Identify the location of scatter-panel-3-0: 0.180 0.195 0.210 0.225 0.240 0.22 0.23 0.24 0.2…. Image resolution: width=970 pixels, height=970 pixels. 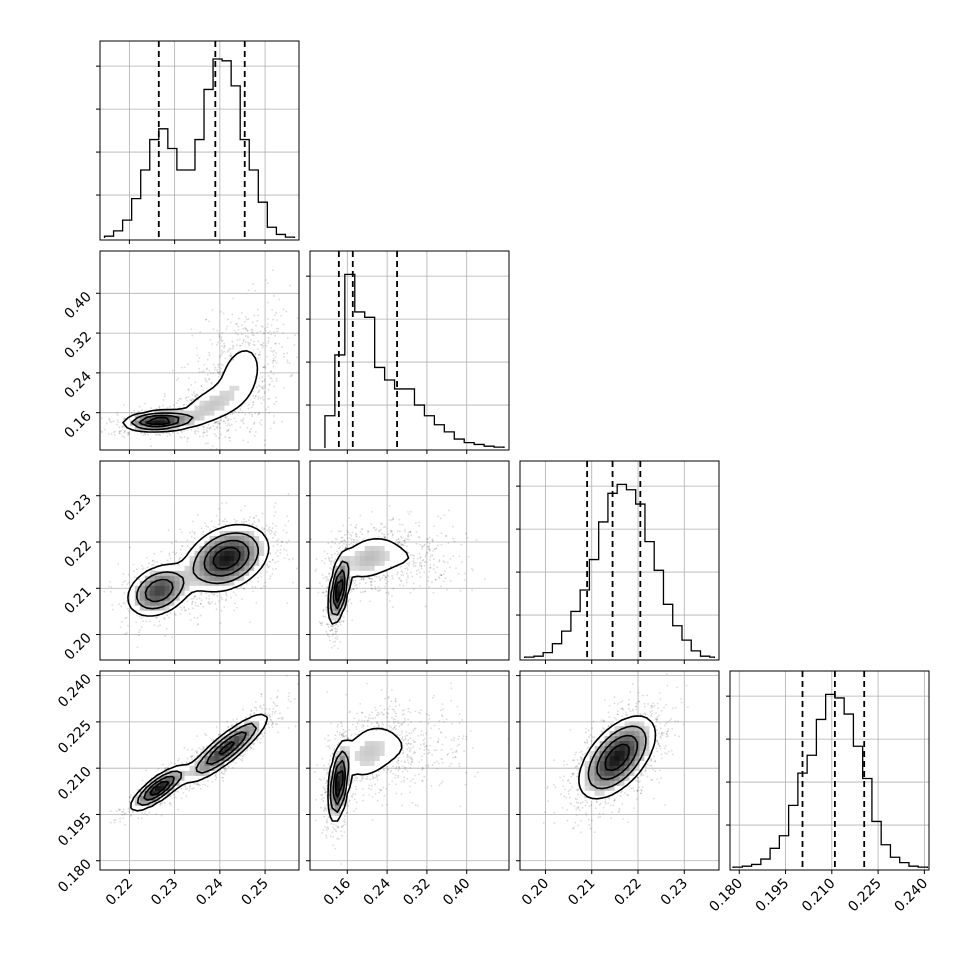
(177, 789).